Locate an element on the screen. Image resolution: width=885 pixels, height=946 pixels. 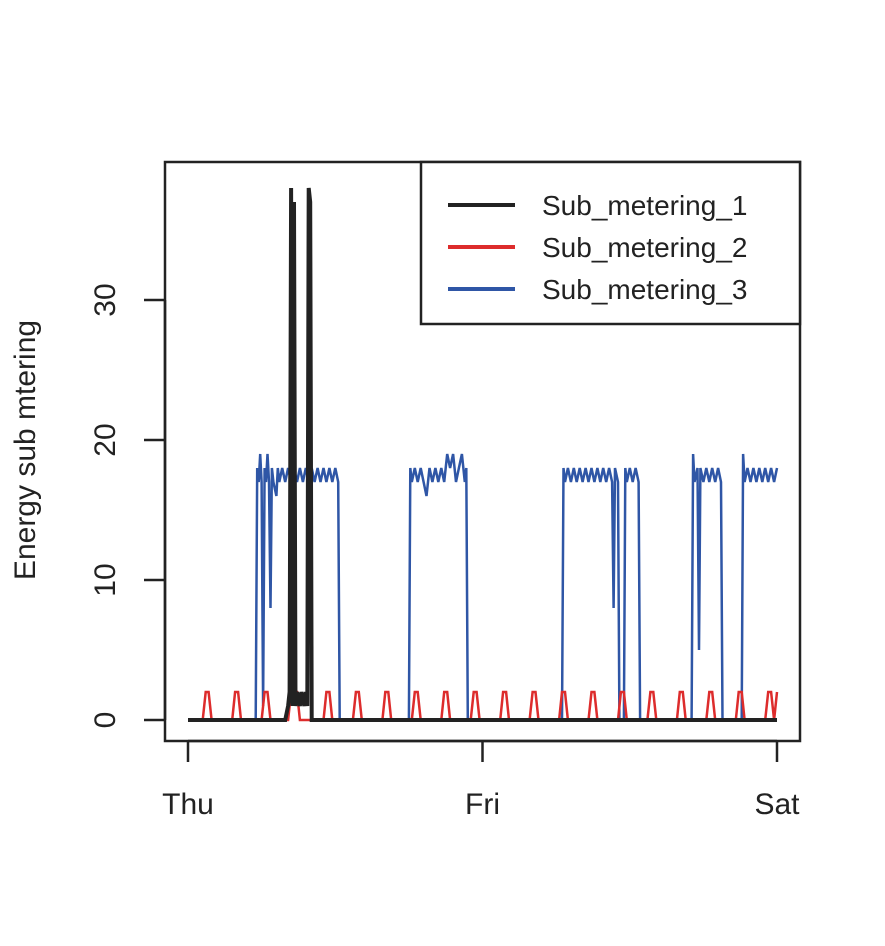
x-axis: Thu Fri Sat is located at coordinates (481, 780).